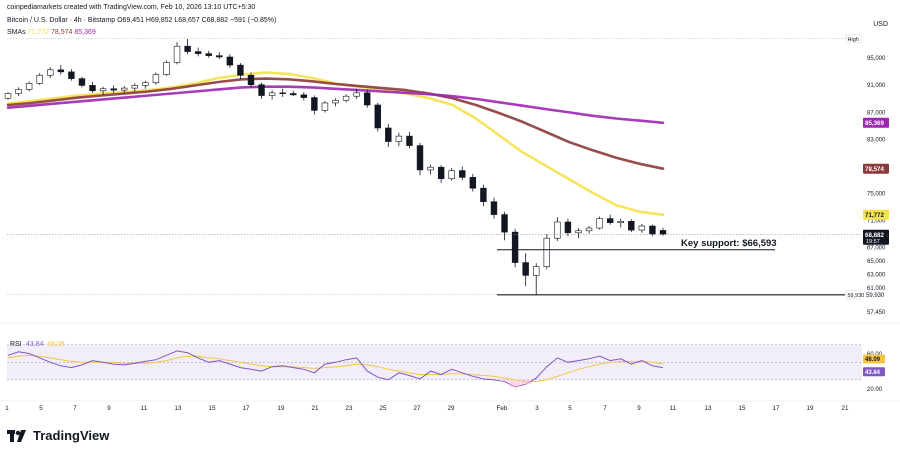 The image size is (900, 454). Describe the element at coordinates (38, 32) in the screenshot. I see `sma-20-value: 71,772` at that location.